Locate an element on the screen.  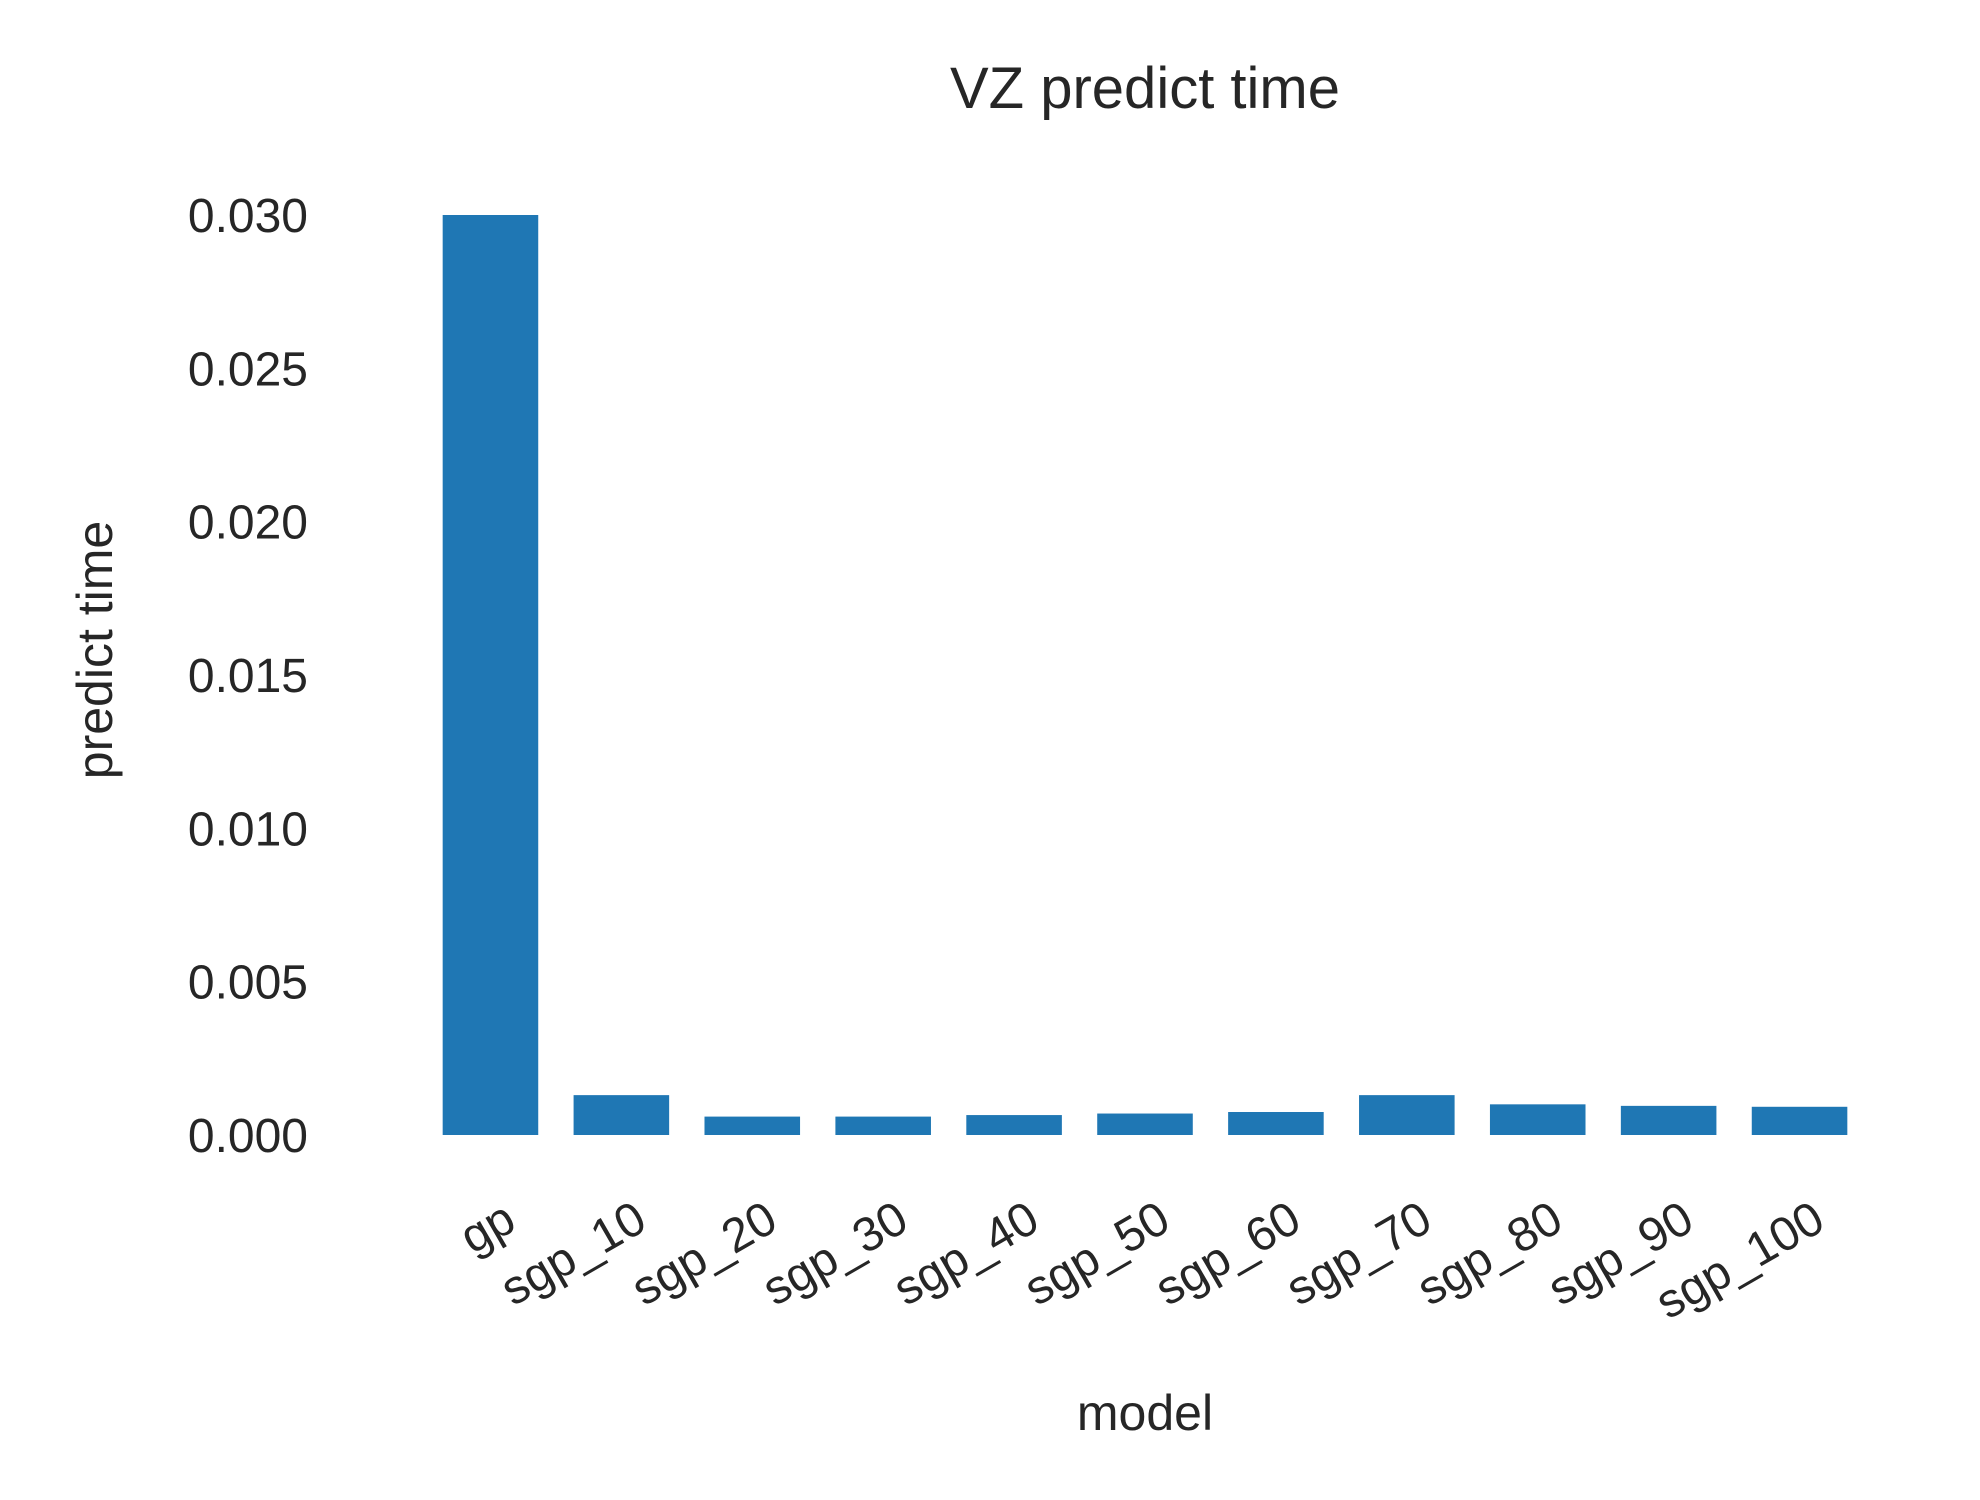
y-axis-label: predict time is located at coordinates (95, 650).